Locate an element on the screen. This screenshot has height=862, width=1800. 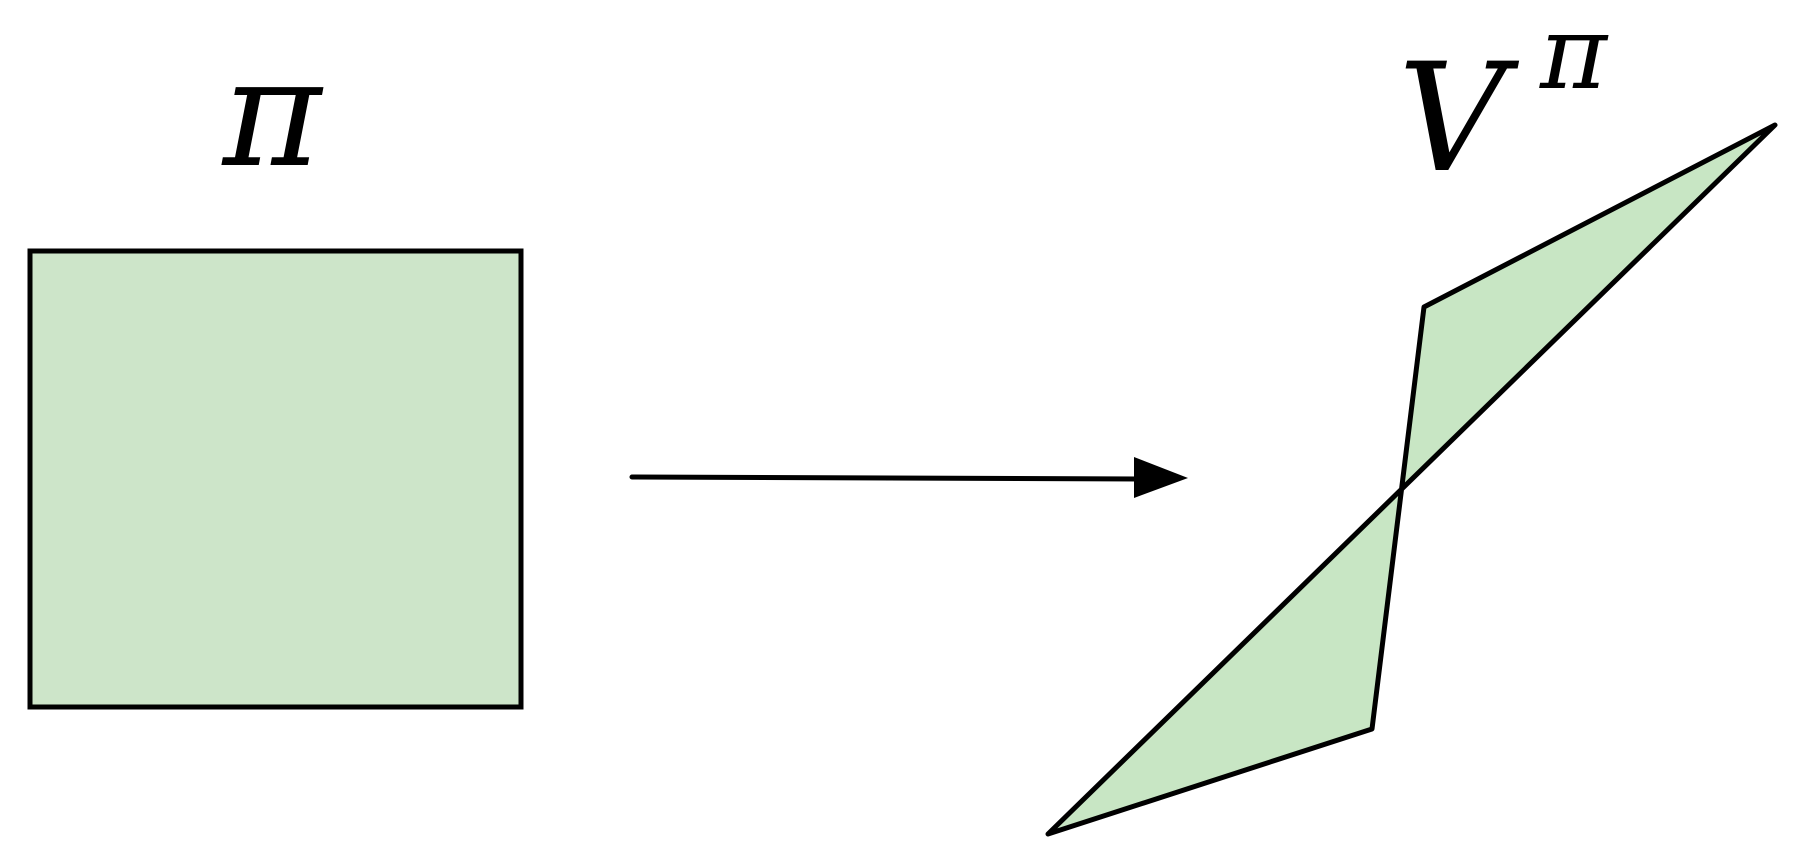
value-label: V π is located at coordinates (1503, 103).